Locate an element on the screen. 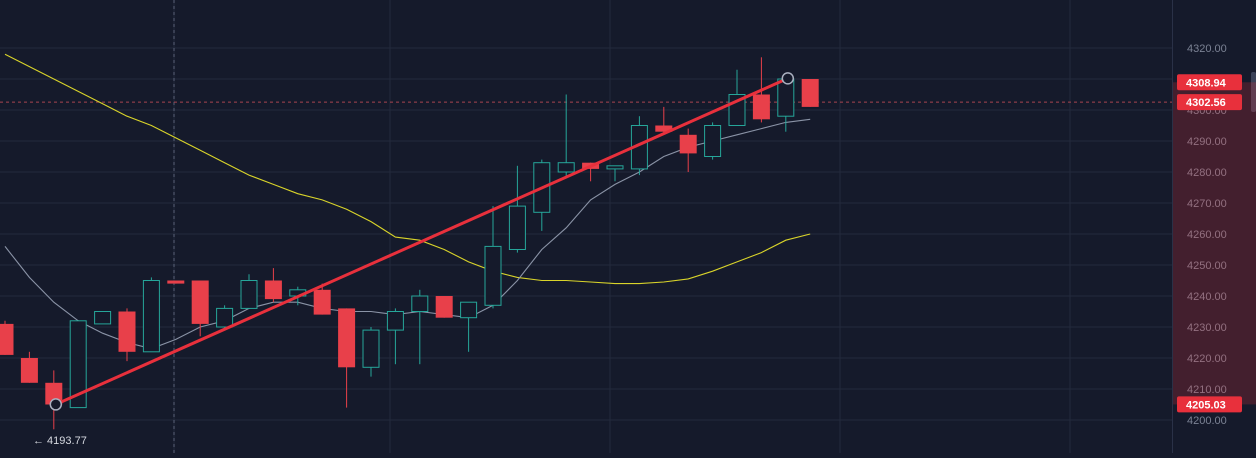 Image resolution: width=1256 pixels, height=458 pixels. trendline-handle-start is located at coordinates (55, 404).